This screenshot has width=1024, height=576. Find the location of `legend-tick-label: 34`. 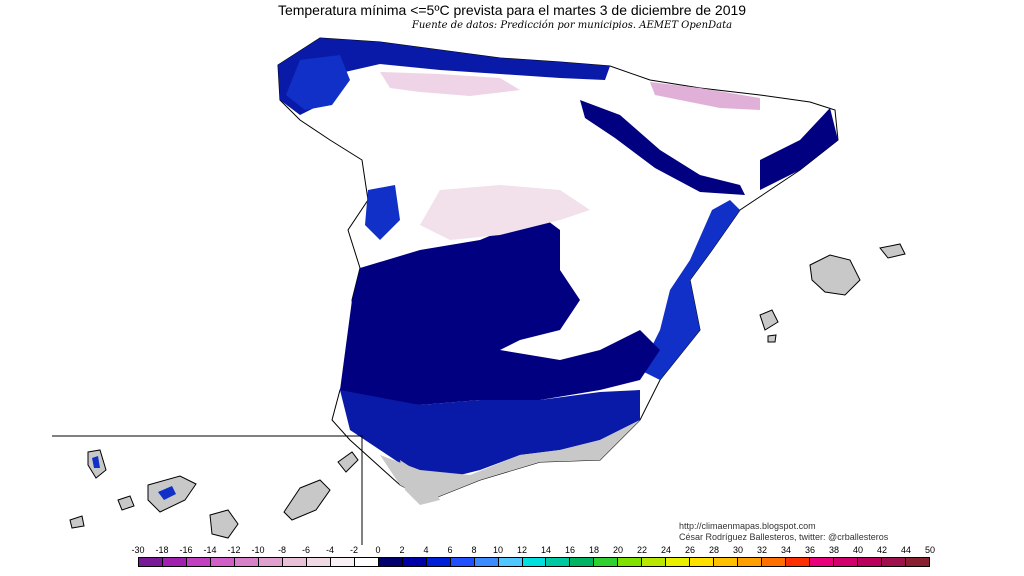

legend-tick-label: 34 is located at coordinates (786, 550).